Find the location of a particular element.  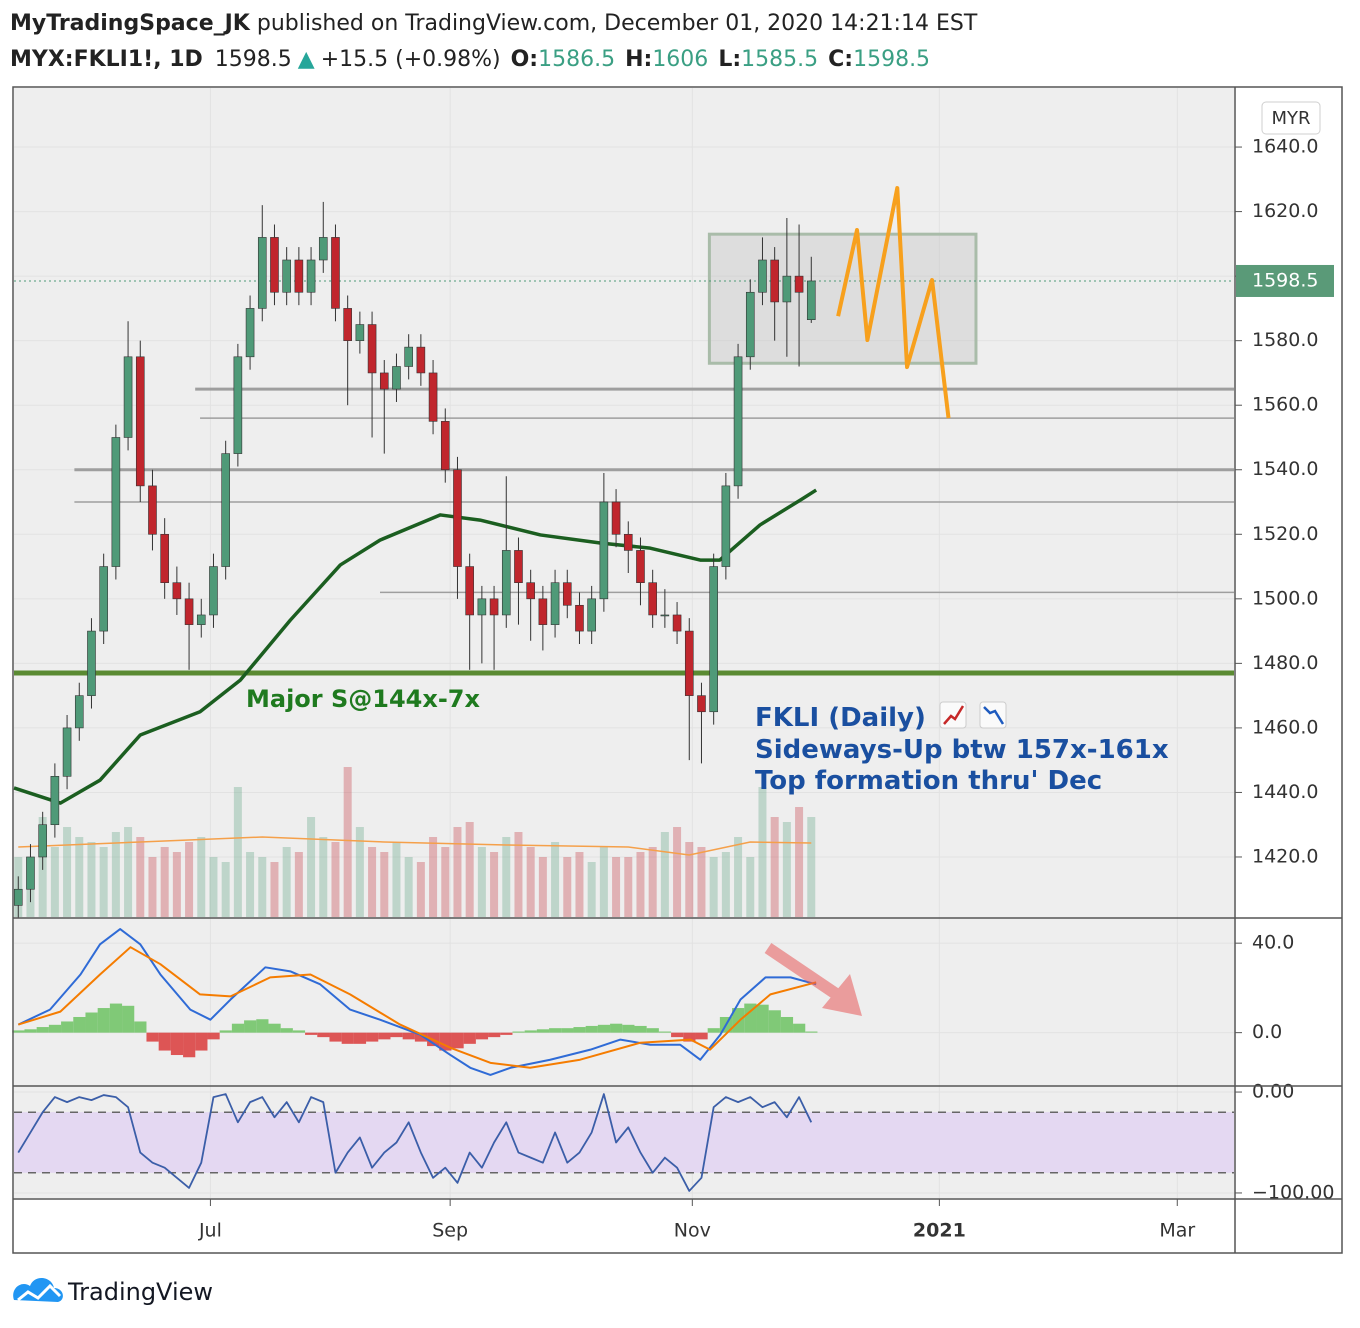

y-tick-label: −100.00 is located at coordinates (1293, 1192).